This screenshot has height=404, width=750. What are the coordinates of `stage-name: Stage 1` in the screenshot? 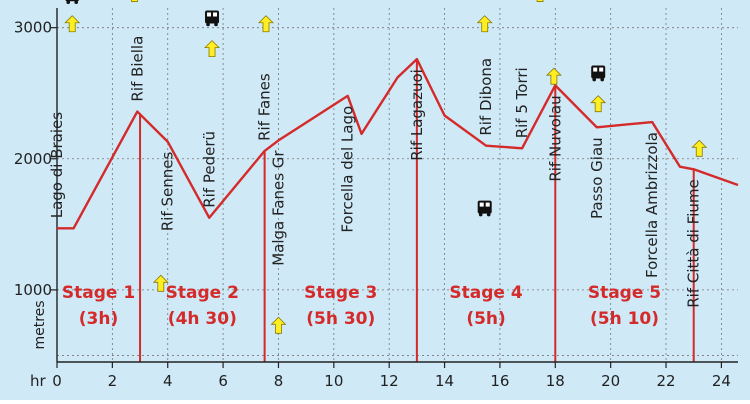 It's located at (98, 293).